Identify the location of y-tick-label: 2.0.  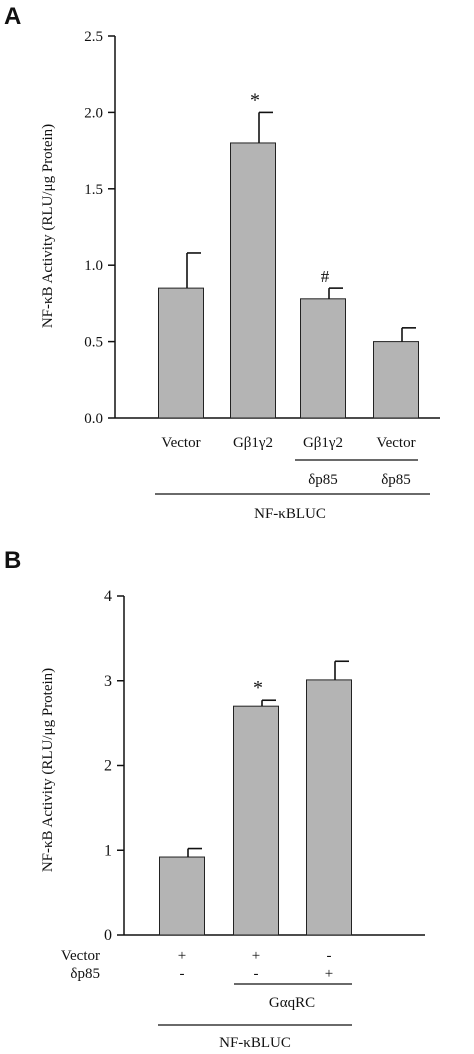
(93, 113).